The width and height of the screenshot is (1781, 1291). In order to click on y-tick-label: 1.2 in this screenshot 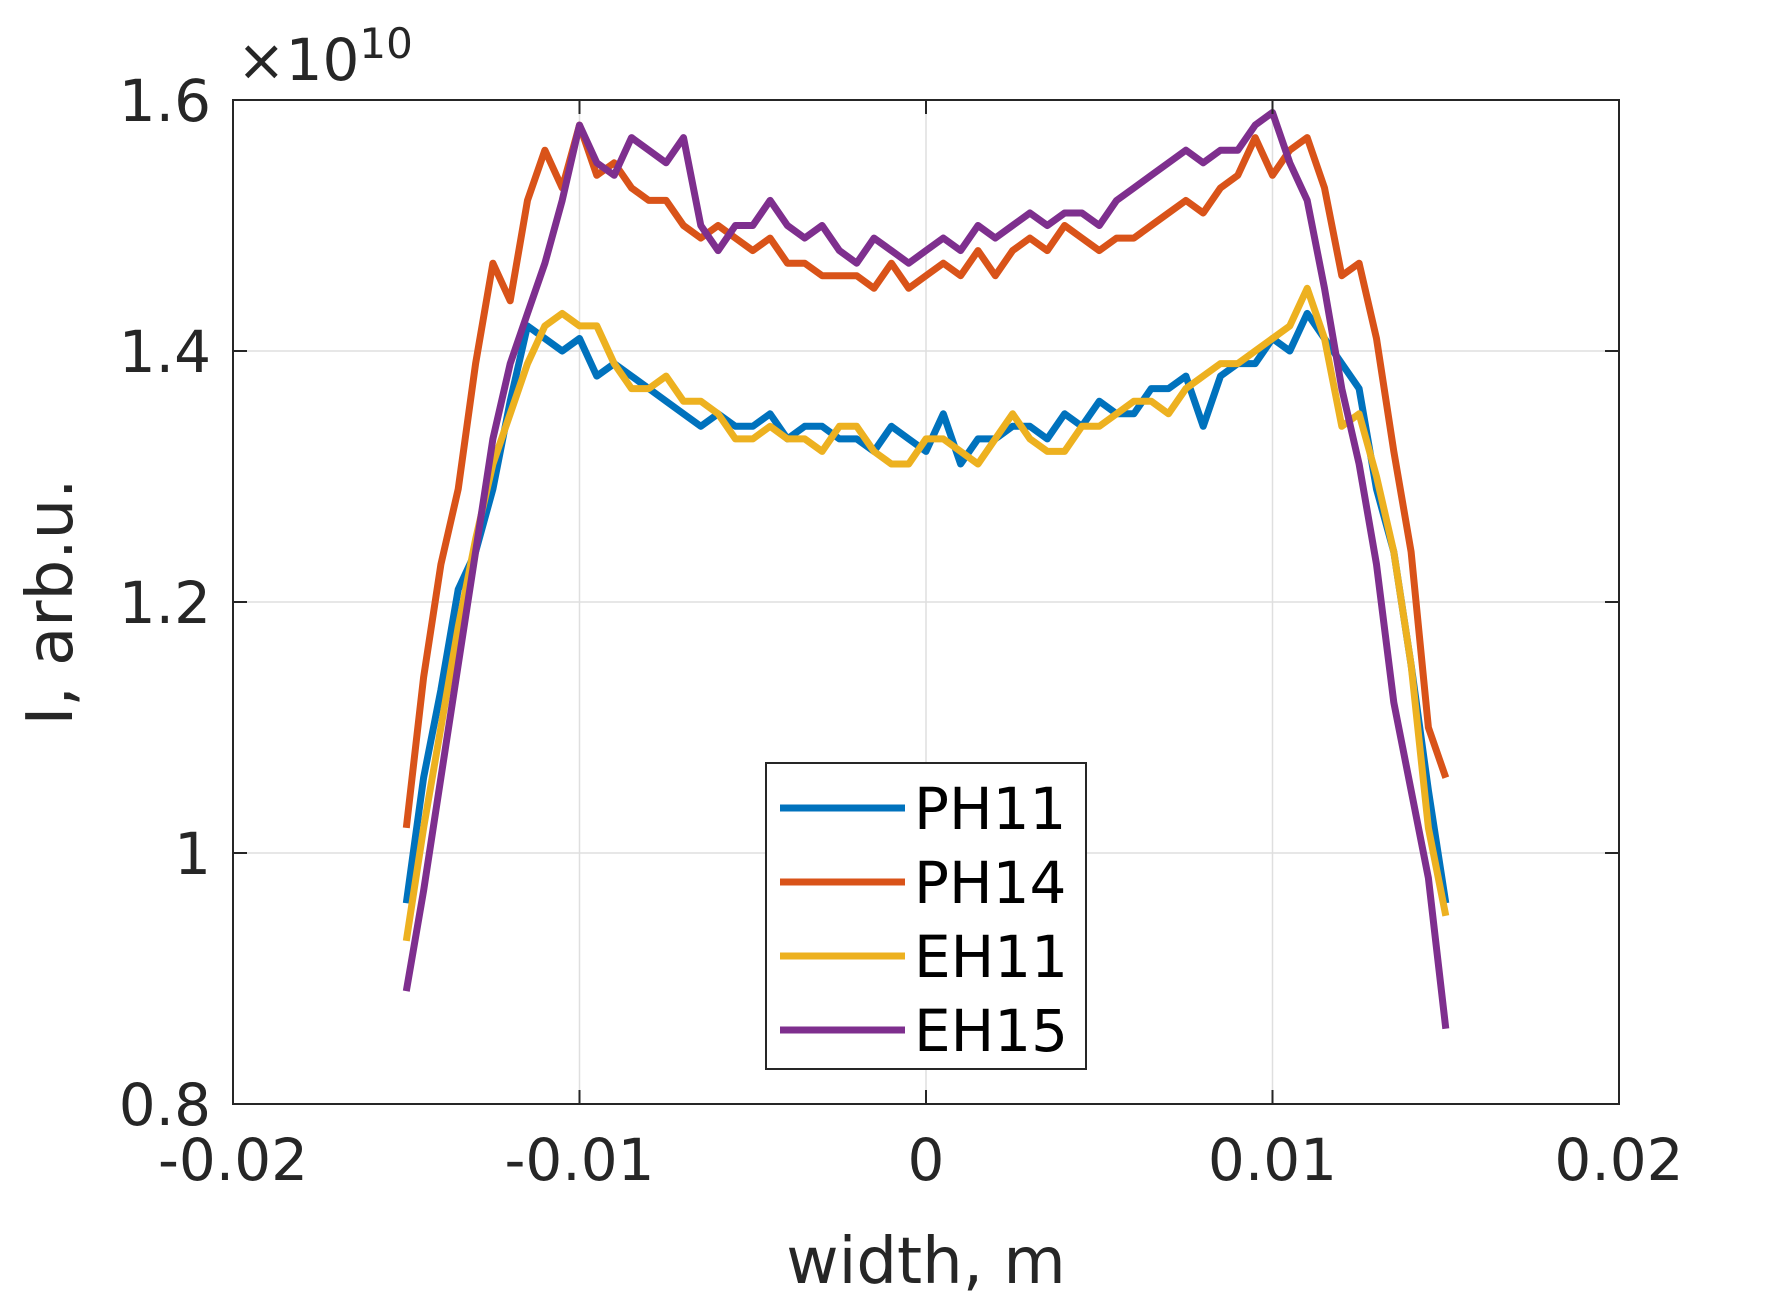, I will do `click(165, 603)`.